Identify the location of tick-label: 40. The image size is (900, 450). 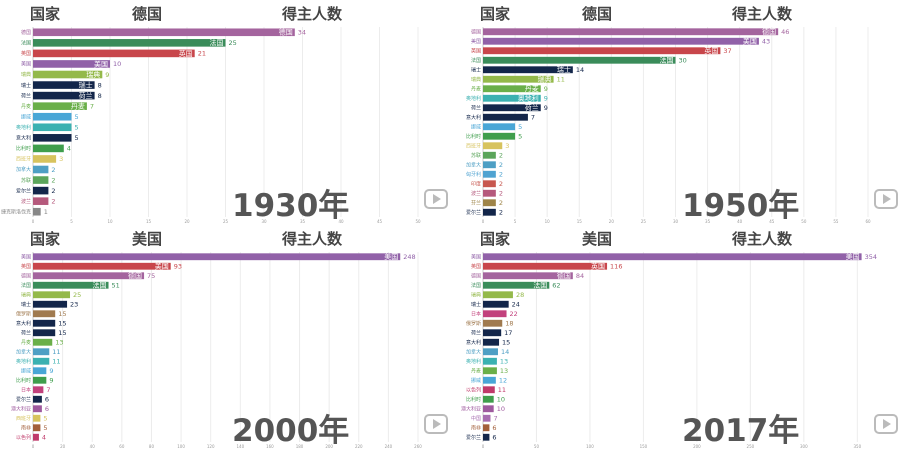
(740, 221).